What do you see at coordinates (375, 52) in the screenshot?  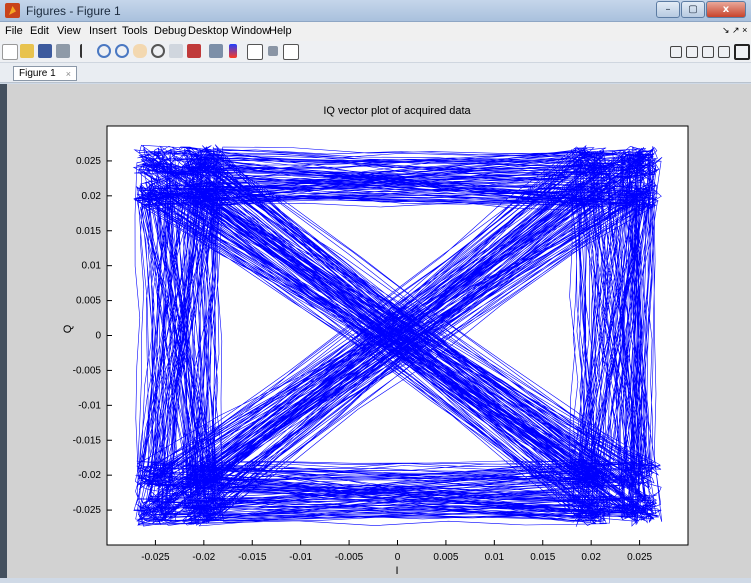 I see `figure-toolbar` at bounding box center [375, 52].